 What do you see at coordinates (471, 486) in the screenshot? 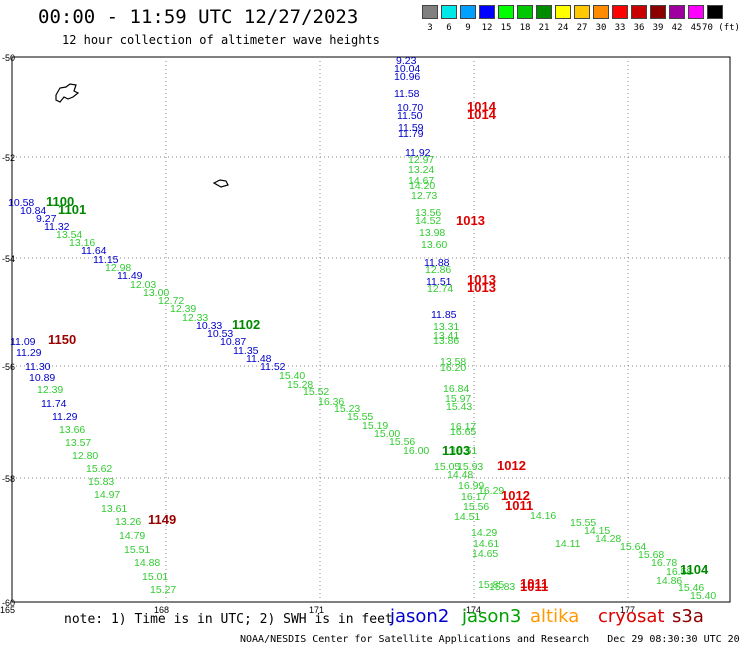
I see `wave-height-label: 16.99` at bounding box center [471, 486].